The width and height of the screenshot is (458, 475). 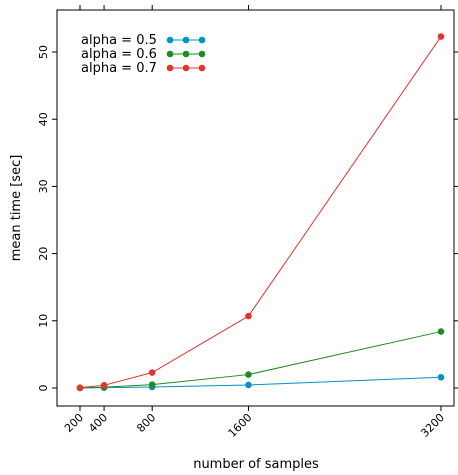 What do you see at coordinates (98, 423) in the screenshot?
I see `x-tick-label: 400` at bounding box center [98, 423].